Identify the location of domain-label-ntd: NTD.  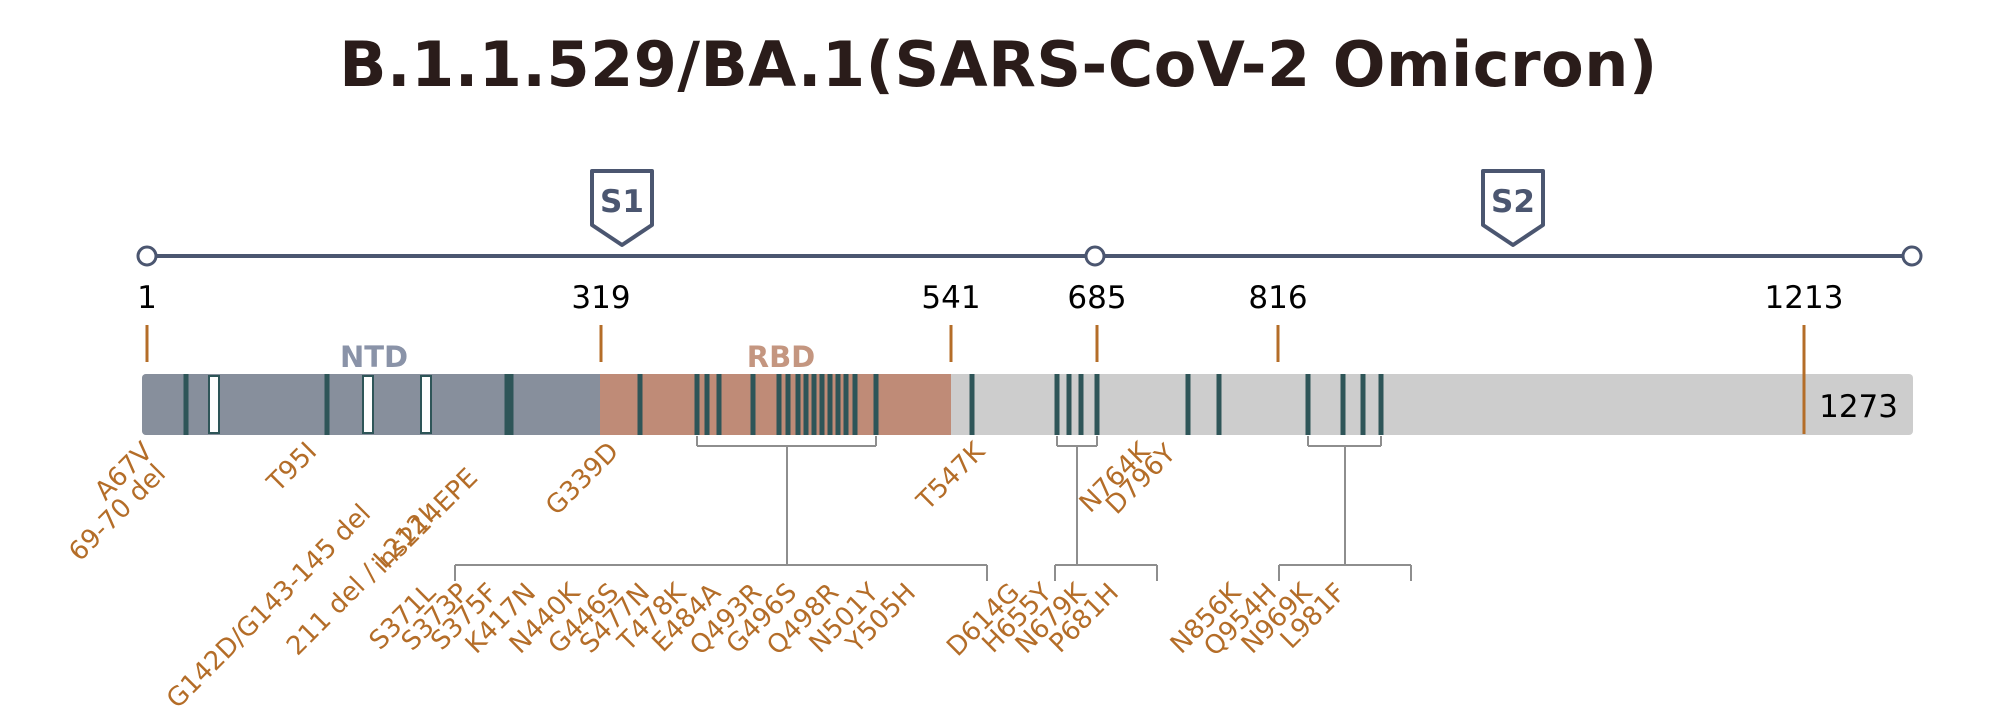
(374, 357).